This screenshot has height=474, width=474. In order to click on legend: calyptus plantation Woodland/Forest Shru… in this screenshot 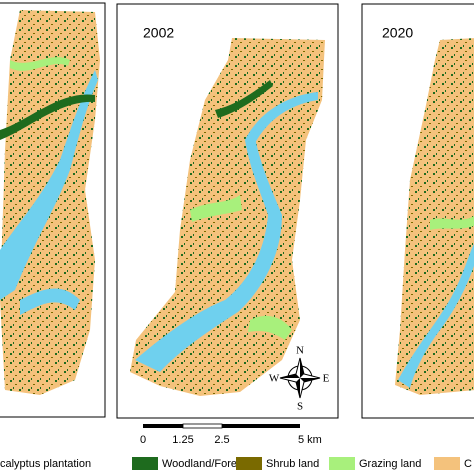, I will do `click(236, 463)`.